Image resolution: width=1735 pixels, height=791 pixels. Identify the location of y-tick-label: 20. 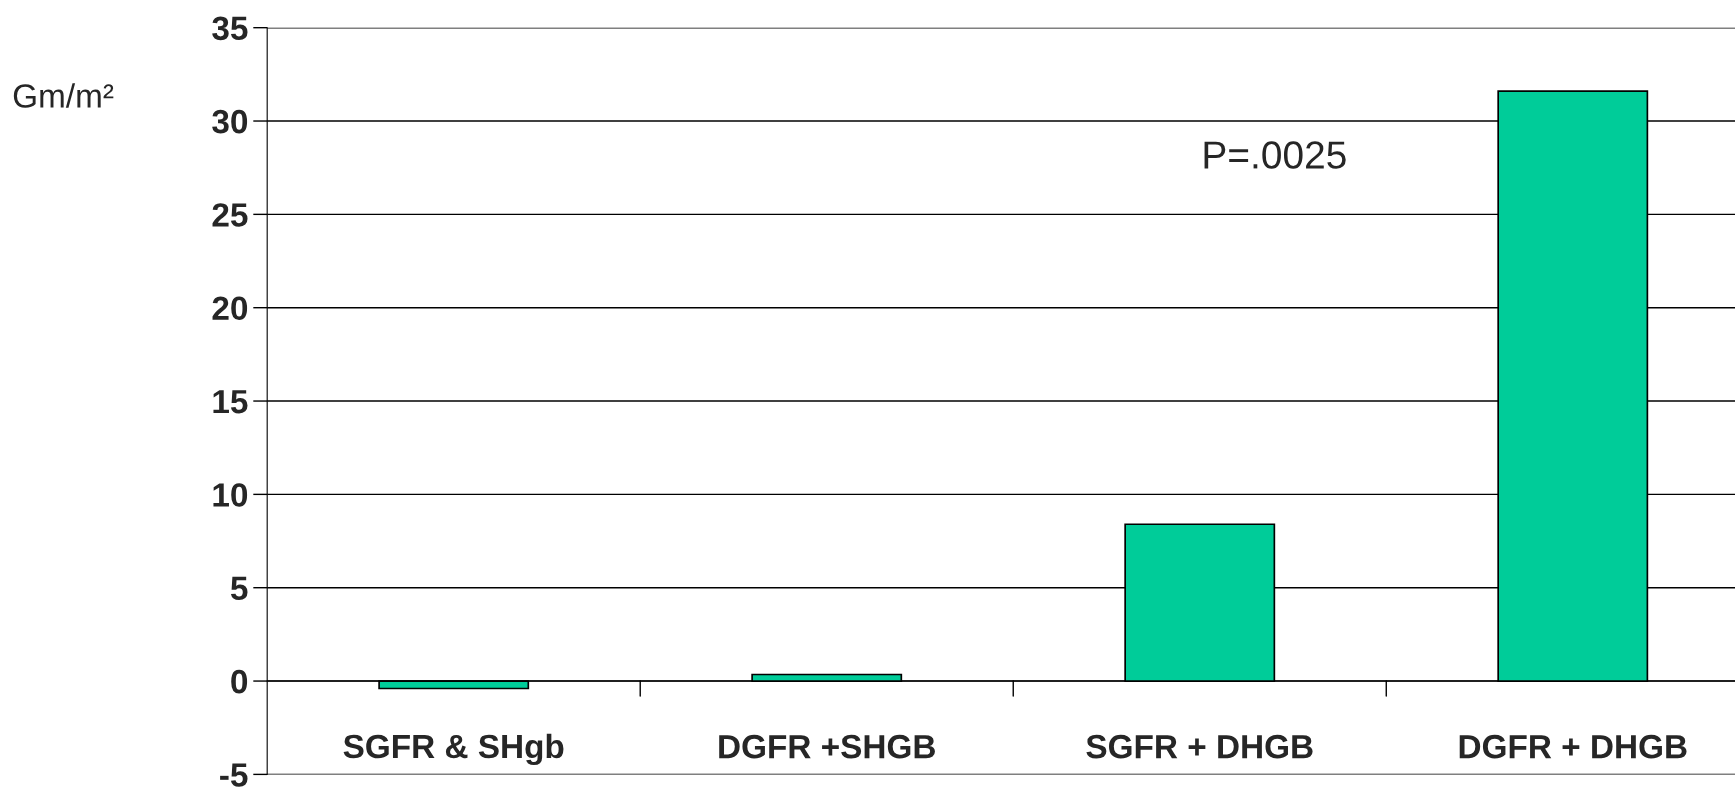
(230, 308).